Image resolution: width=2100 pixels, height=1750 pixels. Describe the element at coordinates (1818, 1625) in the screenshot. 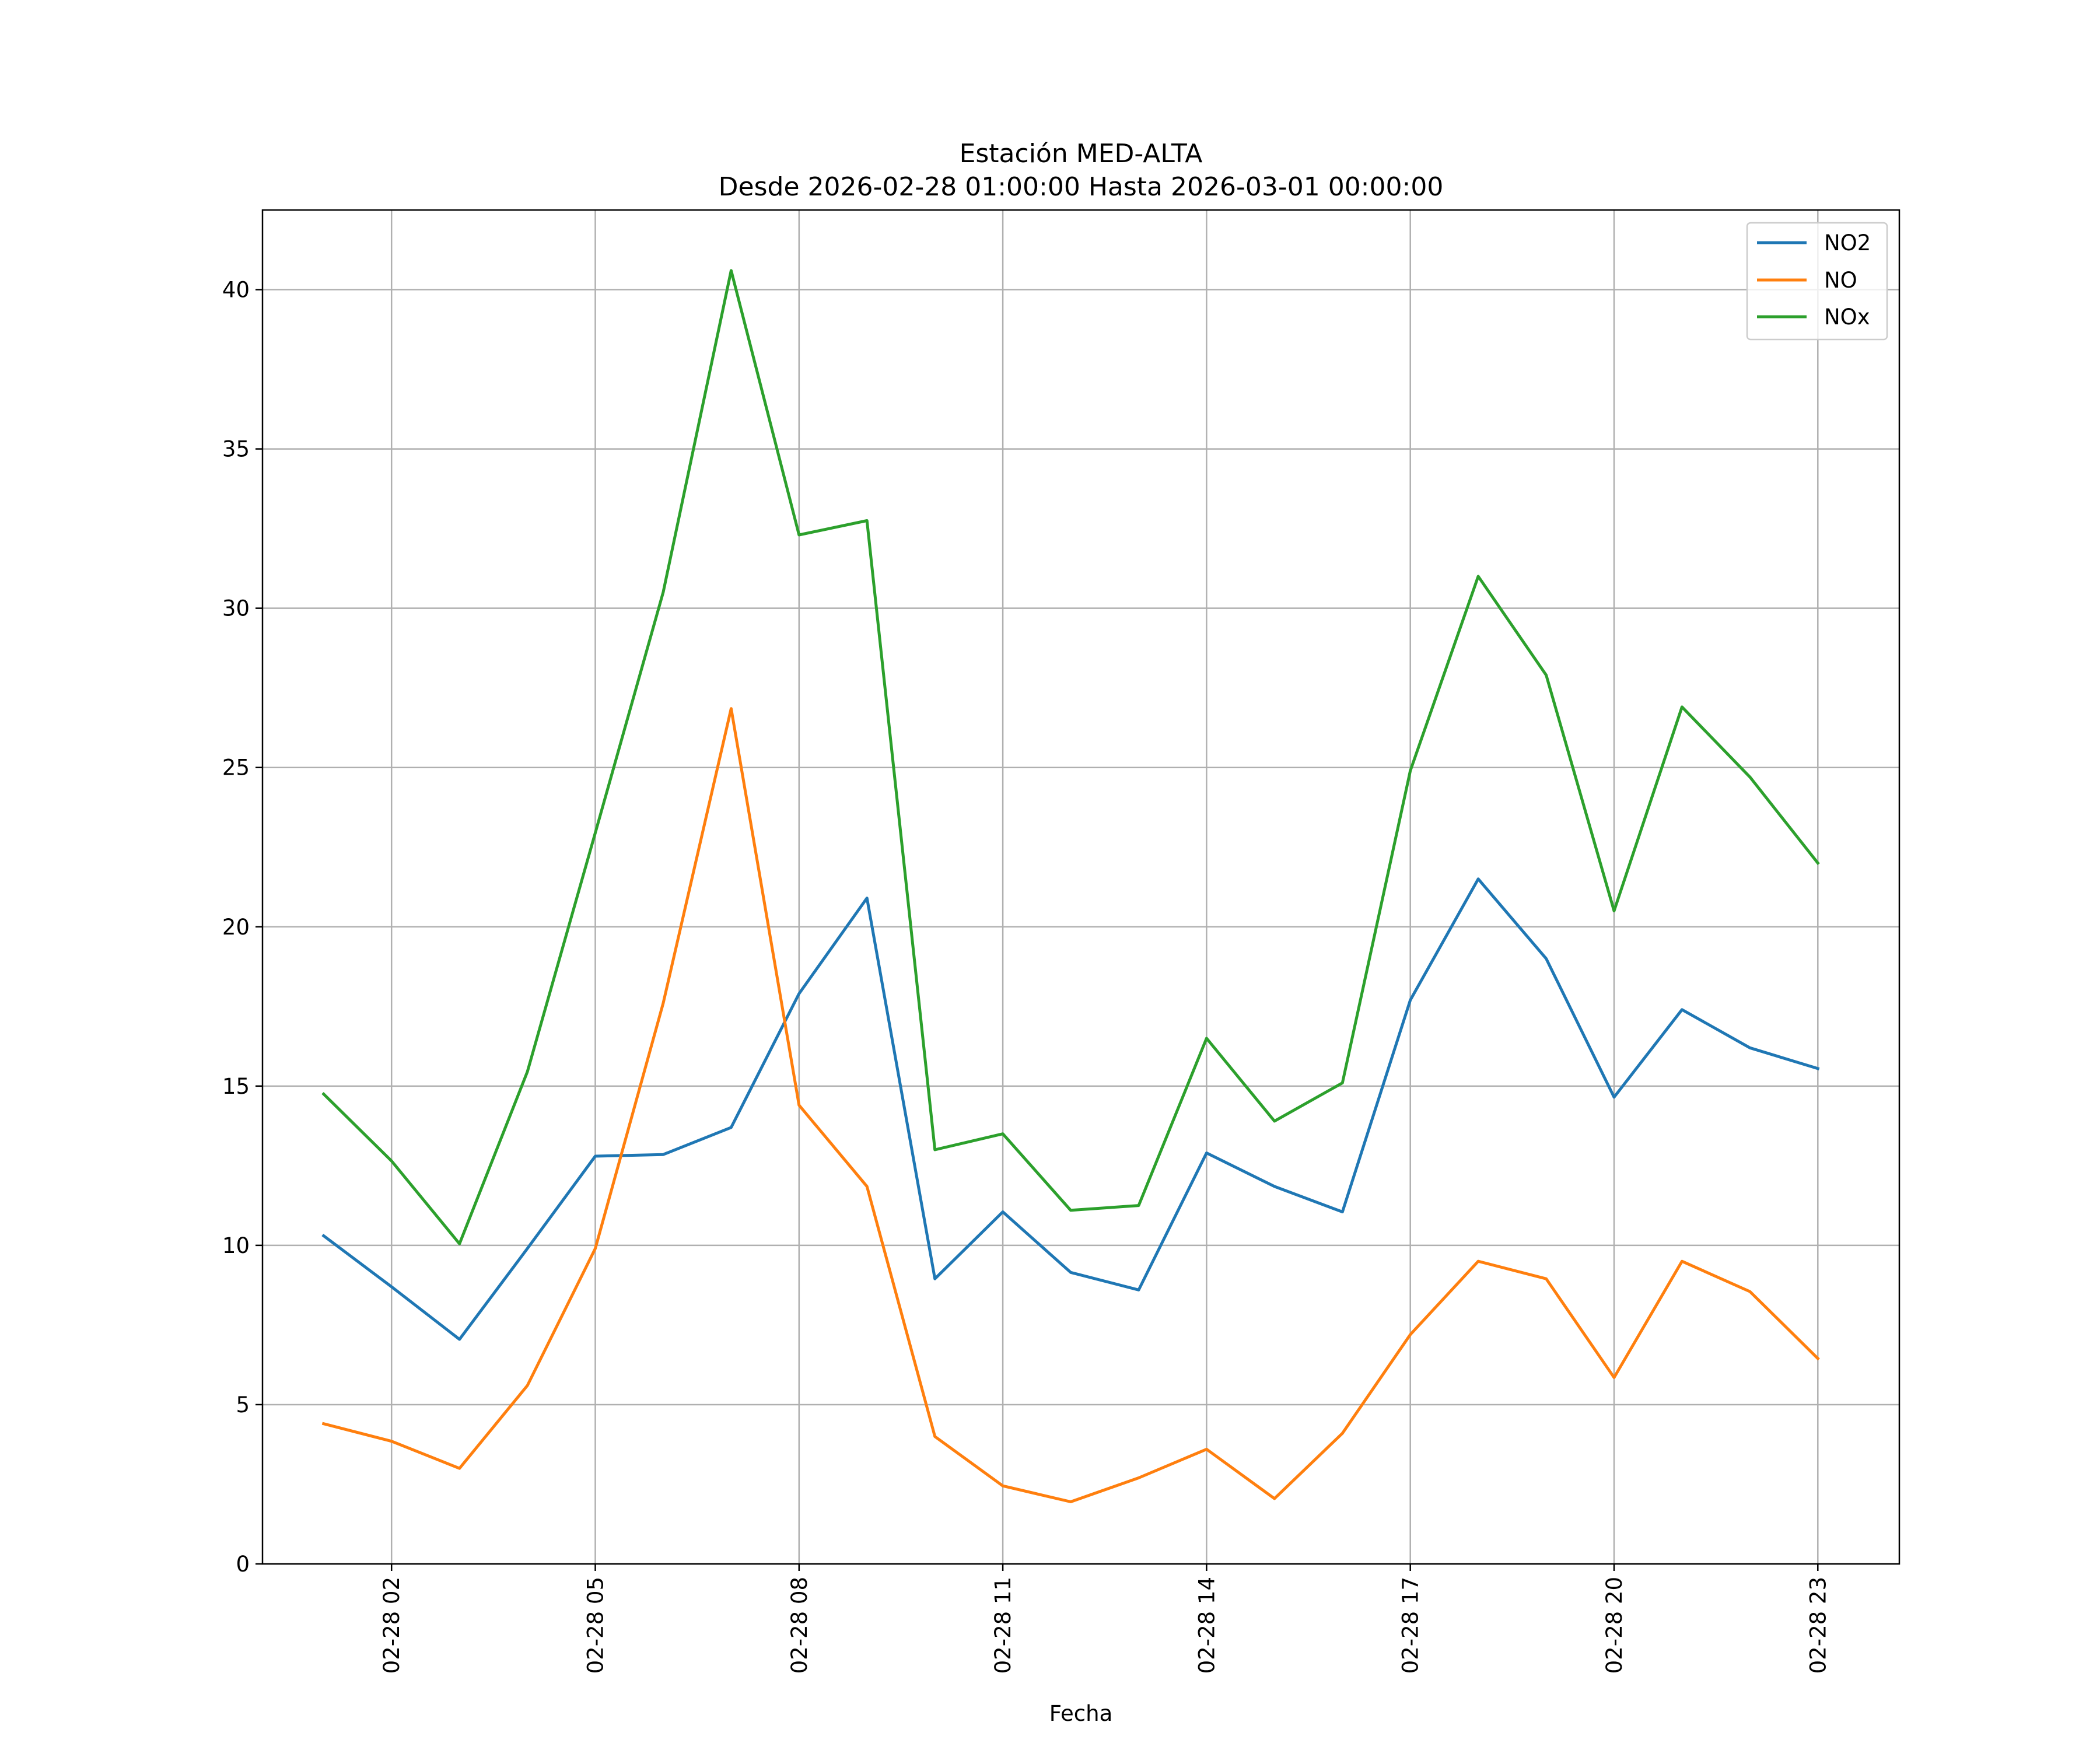

I see `x-tick-label: 02-28 23` at that location.